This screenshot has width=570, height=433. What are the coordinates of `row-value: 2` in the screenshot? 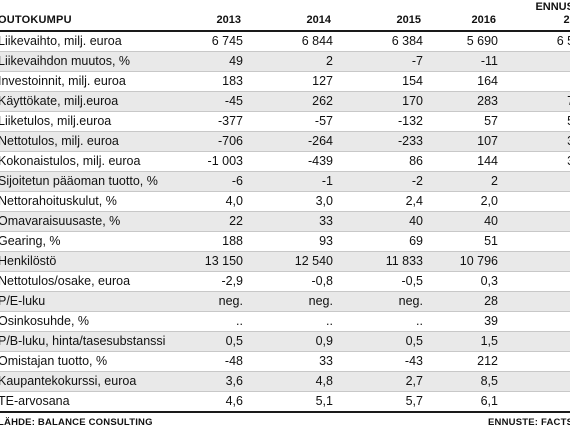 It's located at (329, 61).